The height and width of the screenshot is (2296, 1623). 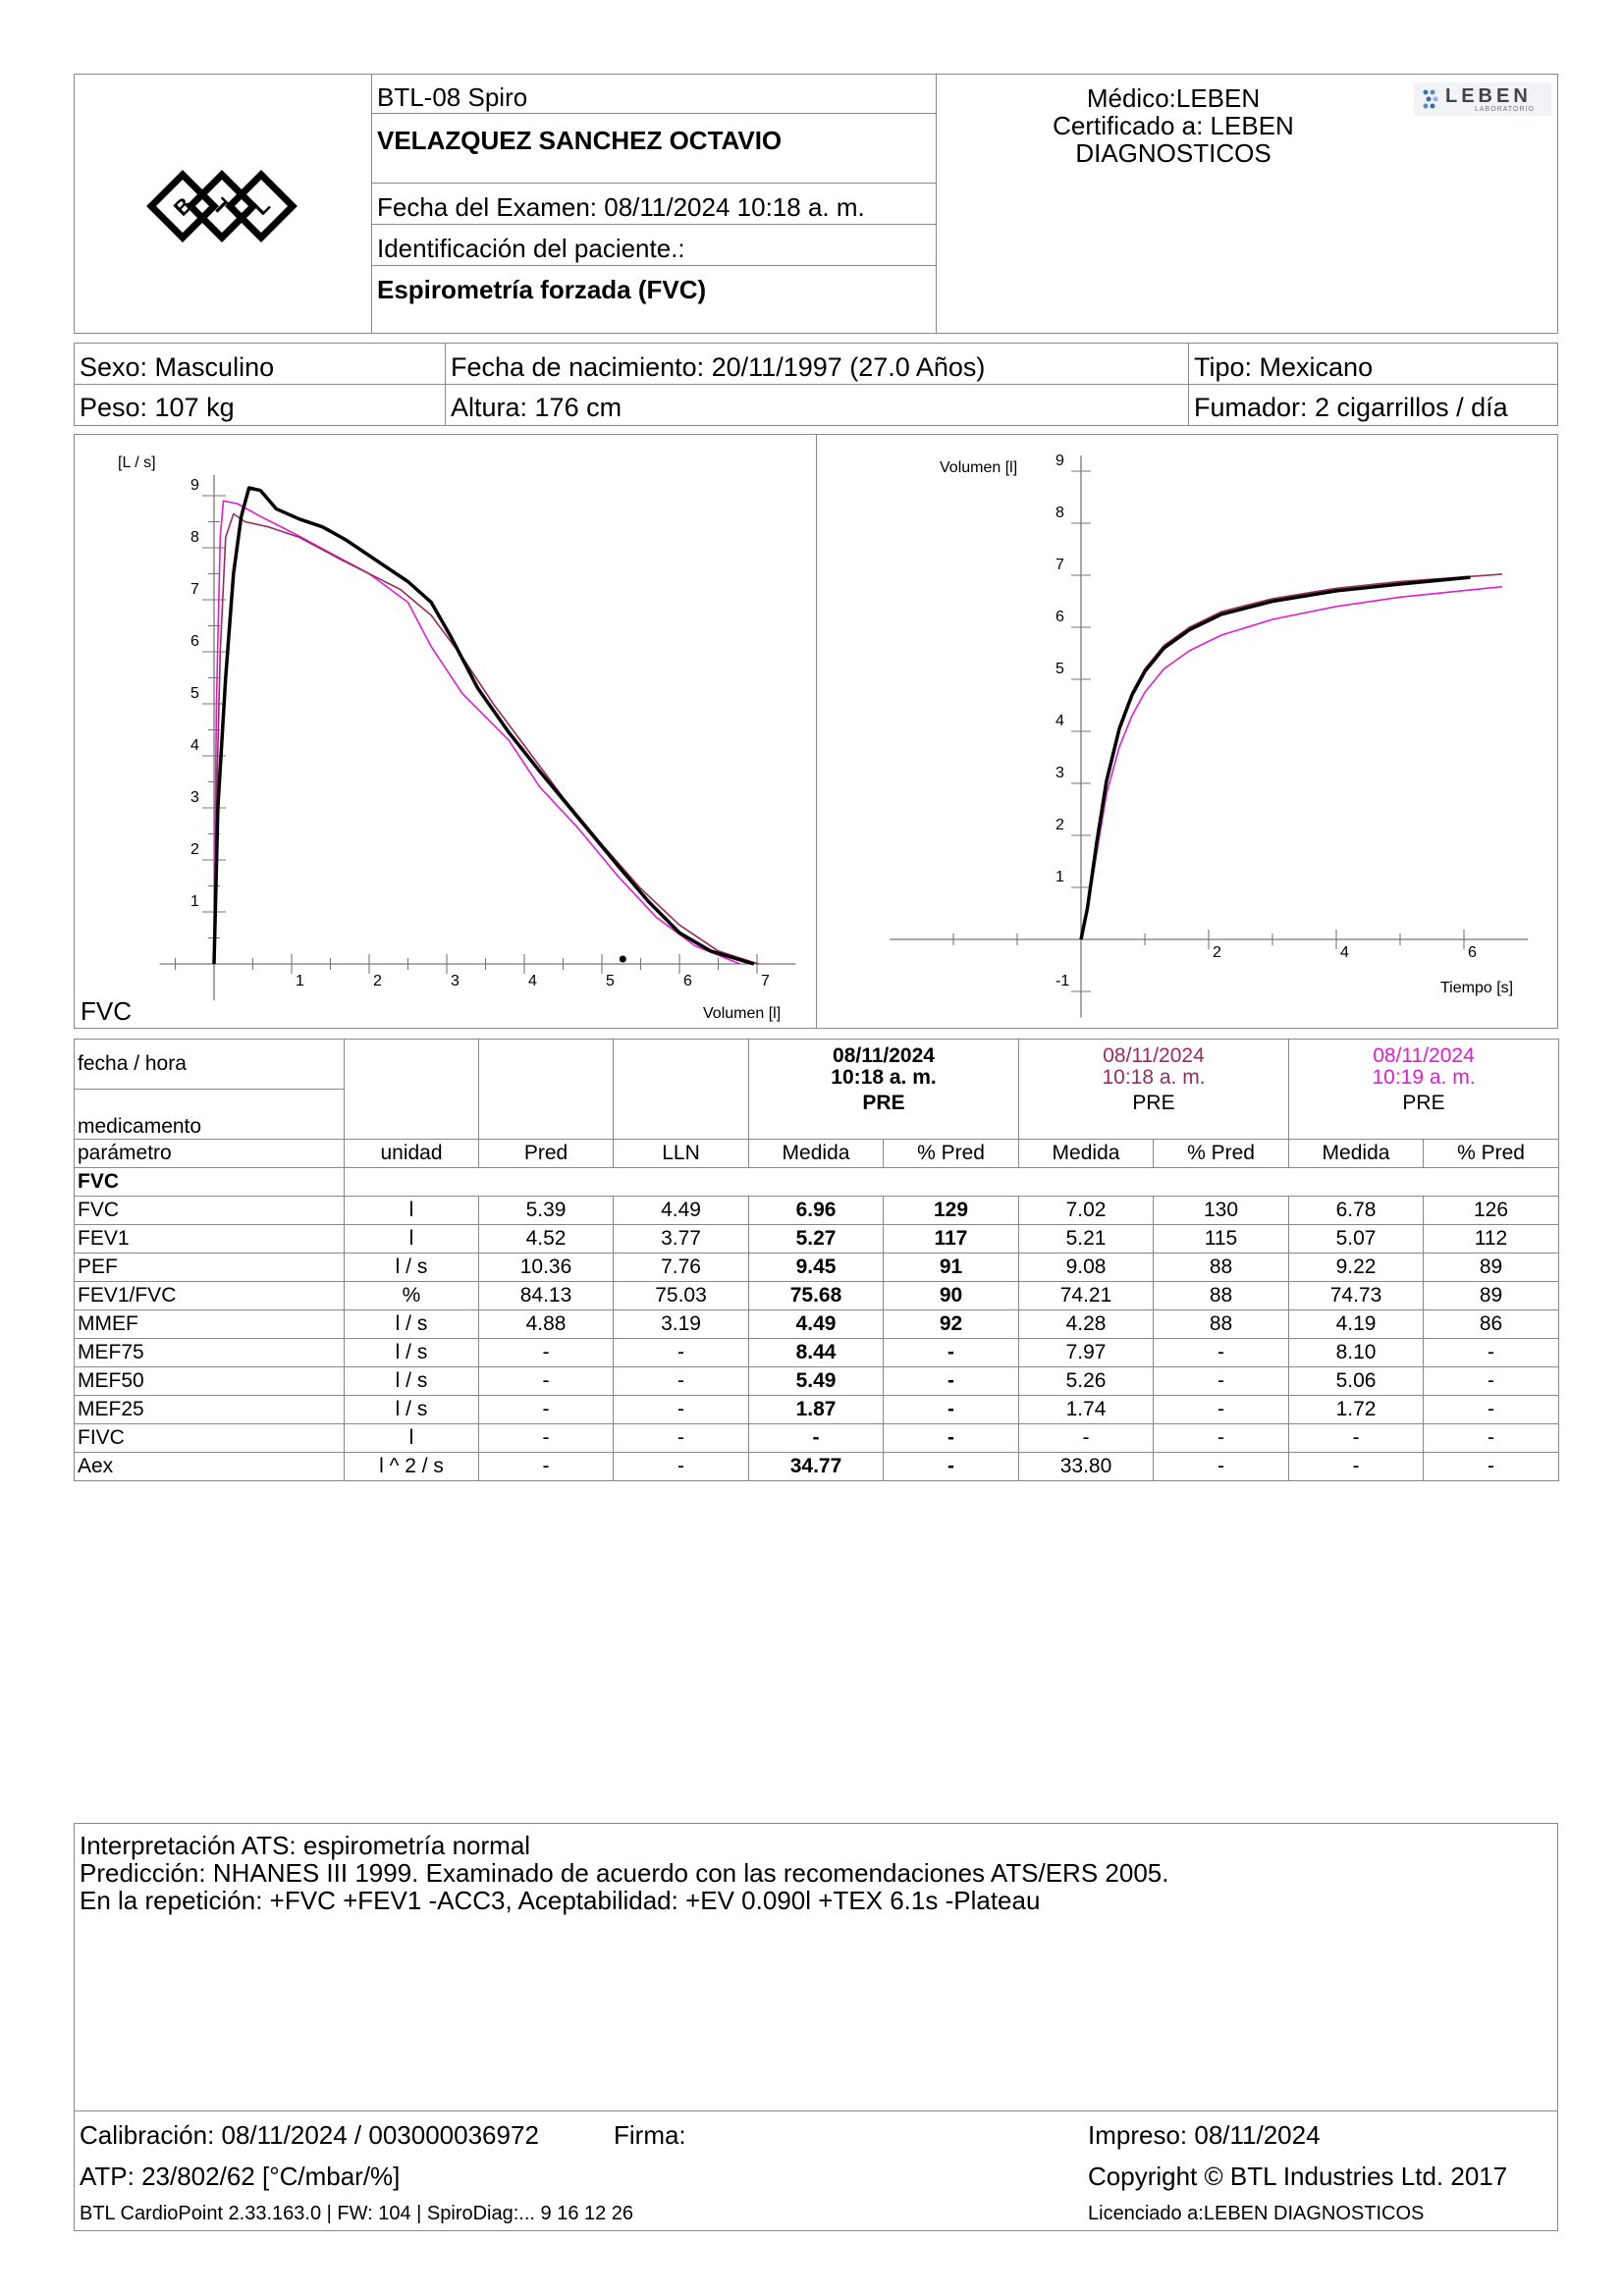 What do you see at coordinates (622, 959) in the screenshot?
I see `fev1-marker` at bounding box center [622, 959].